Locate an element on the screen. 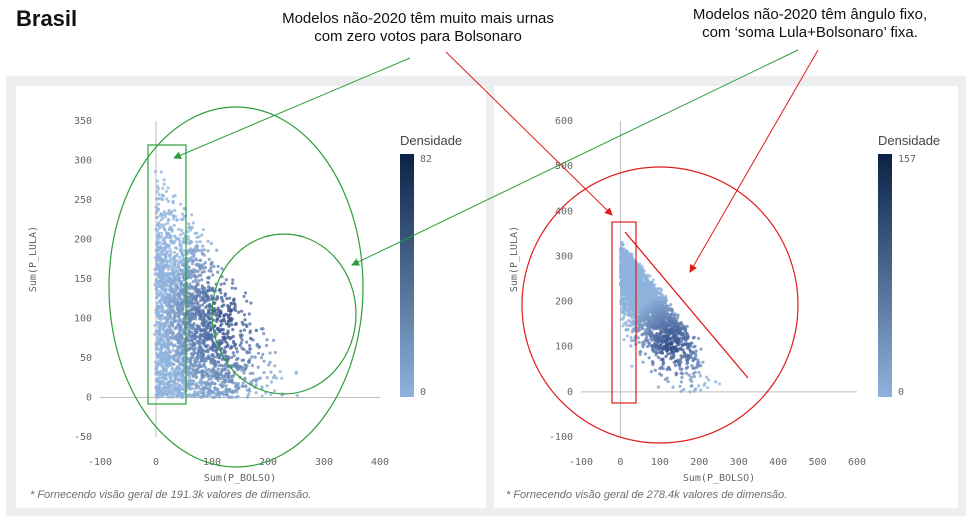  x-tick-label: 600 is located at coordinates (857, 462).